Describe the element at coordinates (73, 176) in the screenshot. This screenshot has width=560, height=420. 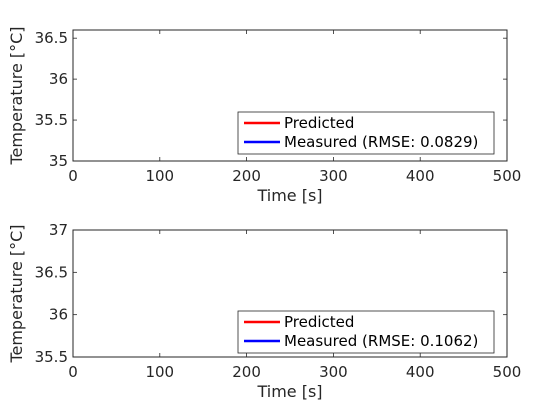
I see `chart-1-x-tick-label: 0` at that location.